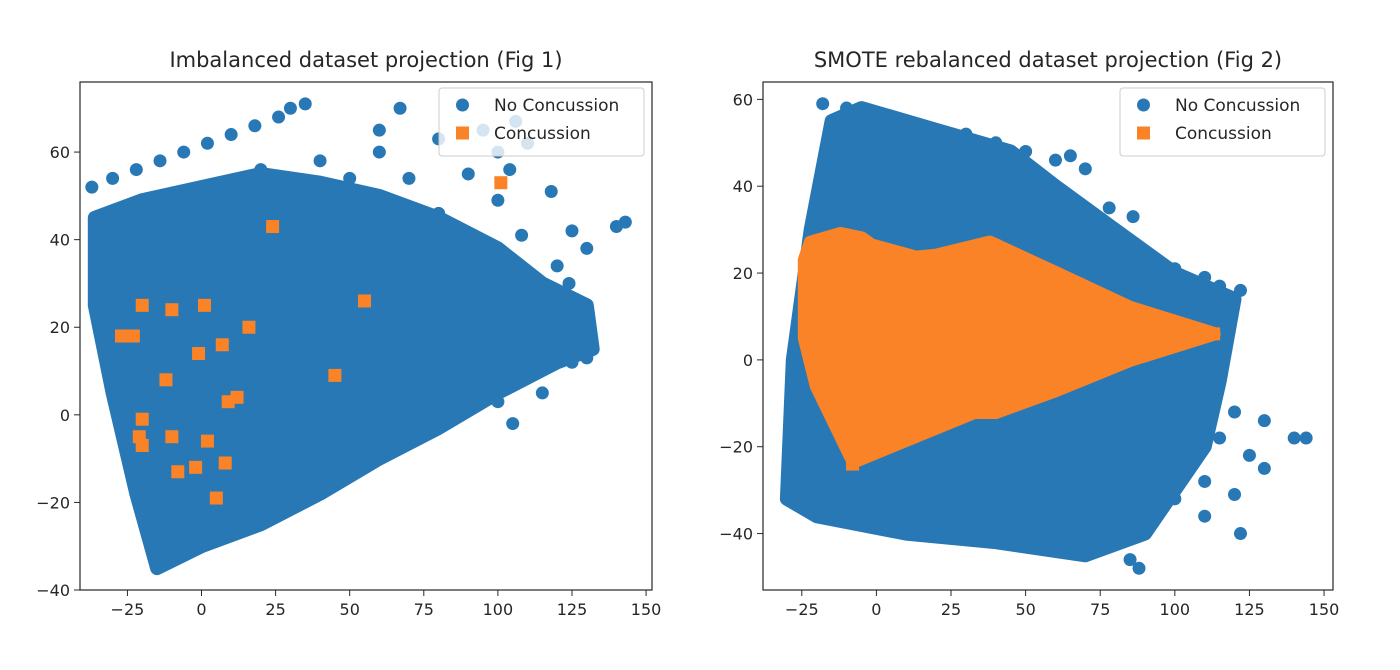 The width and height of the screenshot is (1400, 670). I want to click on legend-label: Concussion, so click(542, 134).